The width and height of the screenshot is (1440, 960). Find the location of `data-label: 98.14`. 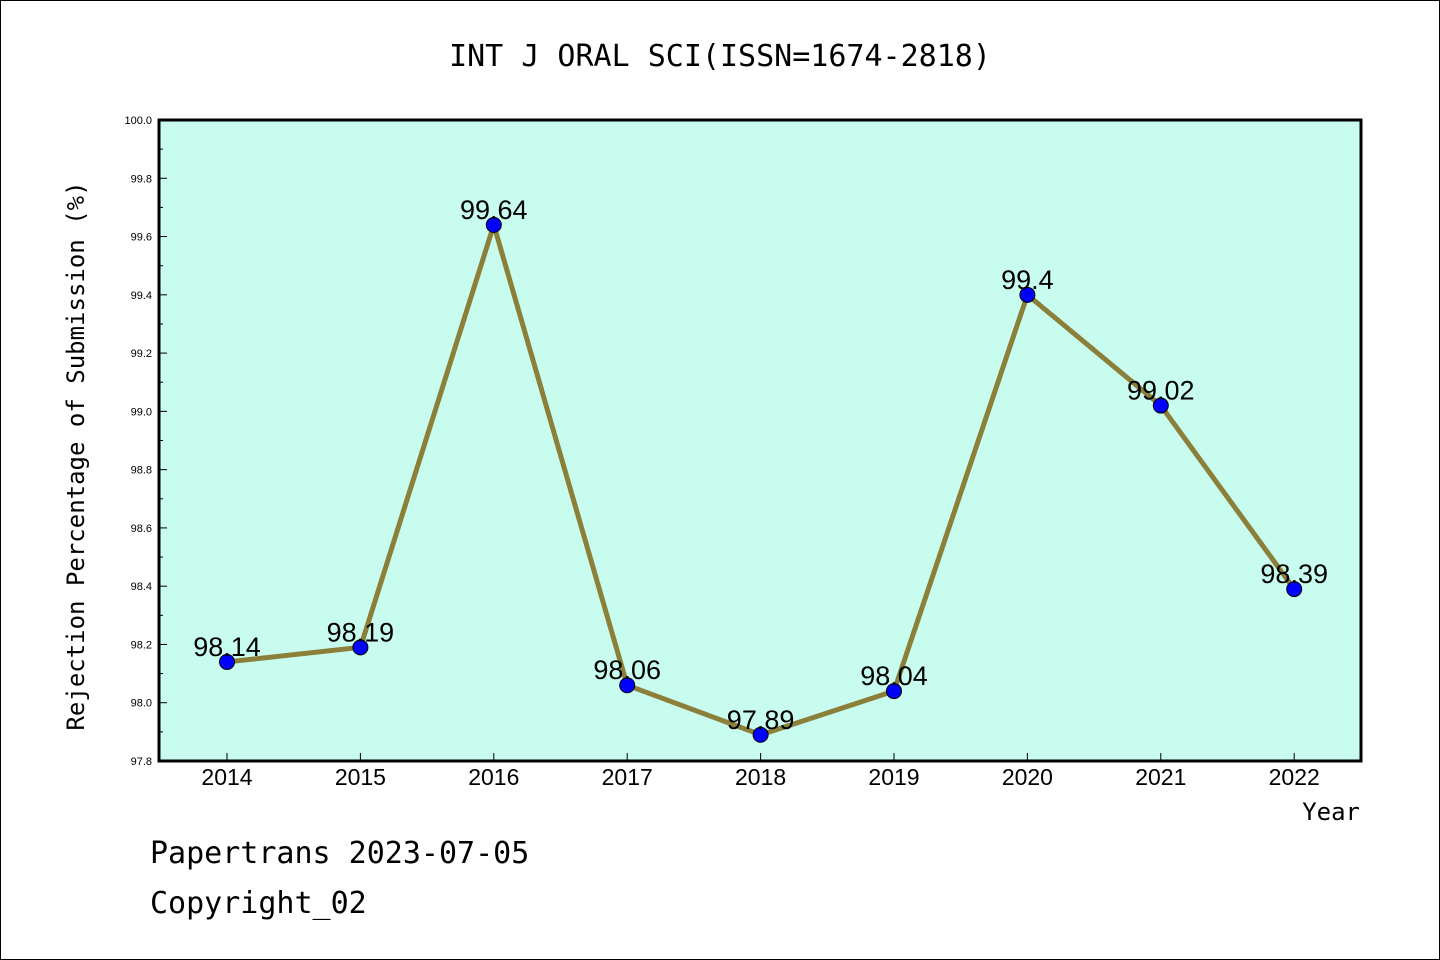

data-label: 98.14 is located at coordinates (227, 647).